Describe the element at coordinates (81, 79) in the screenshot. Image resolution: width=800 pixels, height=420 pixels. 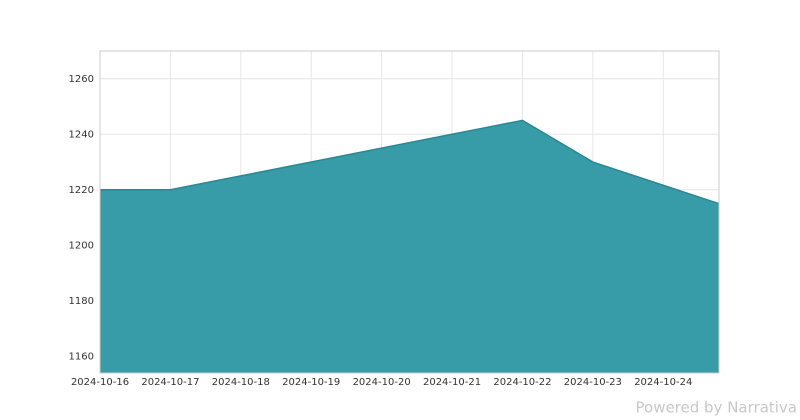
I see `y-tick-label: 1260` at that location.